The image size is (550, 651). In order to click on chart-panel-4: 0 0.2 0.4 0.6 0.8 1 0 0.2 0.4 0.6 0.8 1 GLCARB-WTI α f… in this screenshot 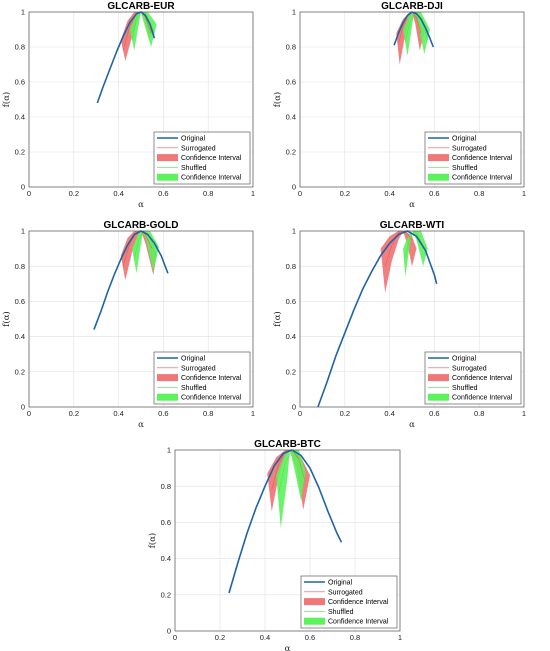, I will do `click(399, 325)`.